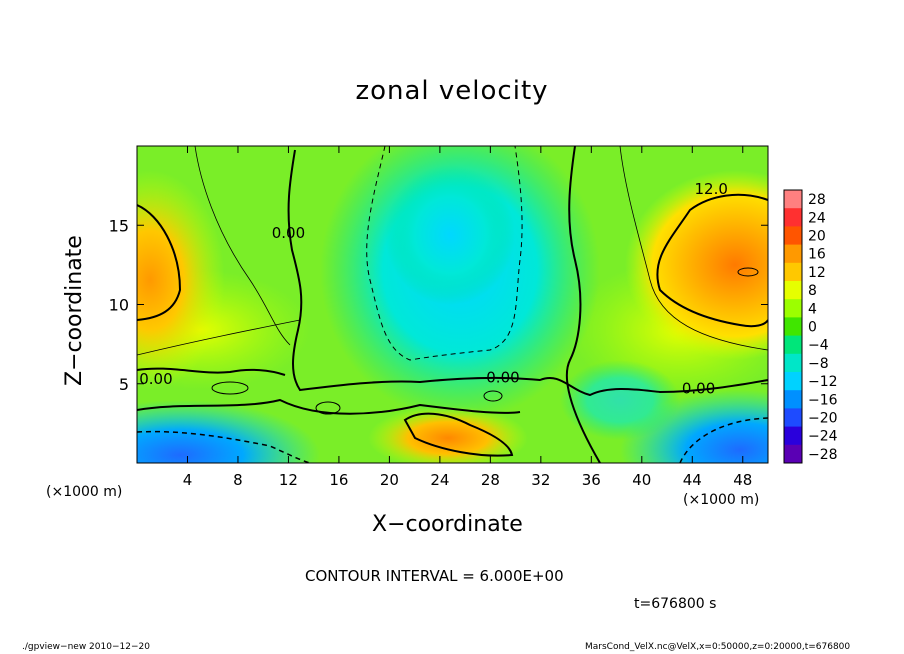 The height and width of the screenshot is (654, 904). Describe the element at coordinates (817, 218) in the screenshot. I see `colorbar-label: 24` at that location.